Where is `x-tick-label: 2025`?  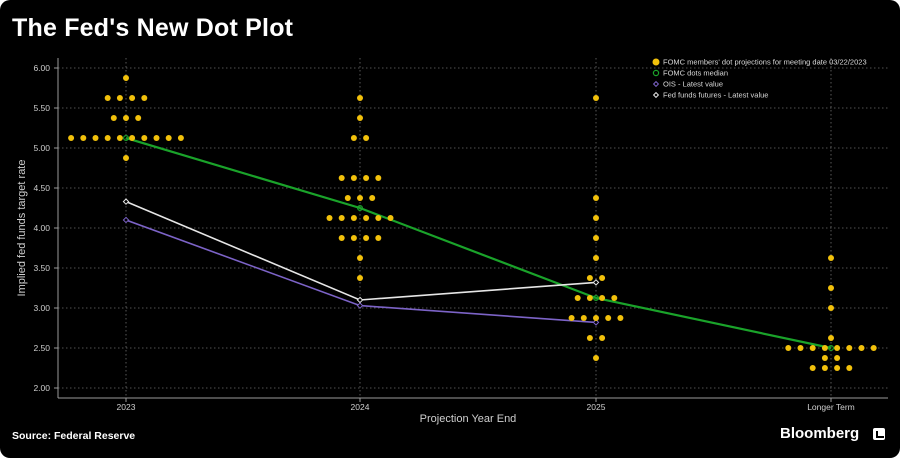
x-tick-label: 2025 is located at coordinates (596, 407).